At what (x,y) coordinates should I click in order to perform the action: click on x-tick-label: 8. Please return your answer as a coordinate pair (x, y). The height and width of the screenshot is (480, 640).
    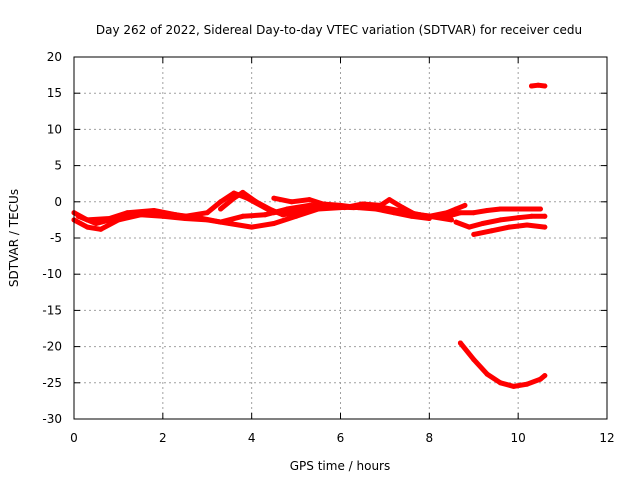
    Looking at the image, I should click on (430, 438).